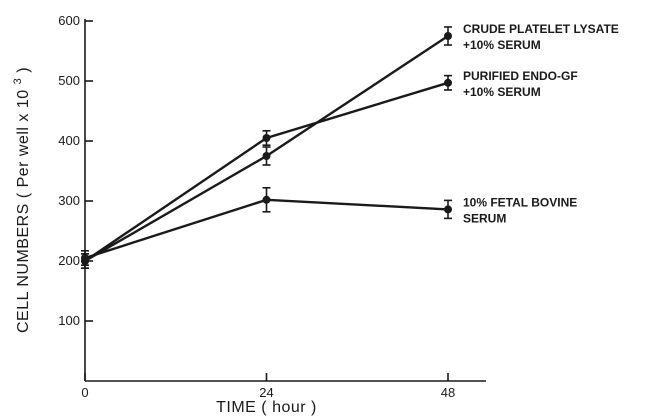  What do you see at coordinates (23, 211) in the screenshot?
I see `y-axis-title-main: CELL NUMBERS ( Per well x 10` at bounding box center [23, 211].